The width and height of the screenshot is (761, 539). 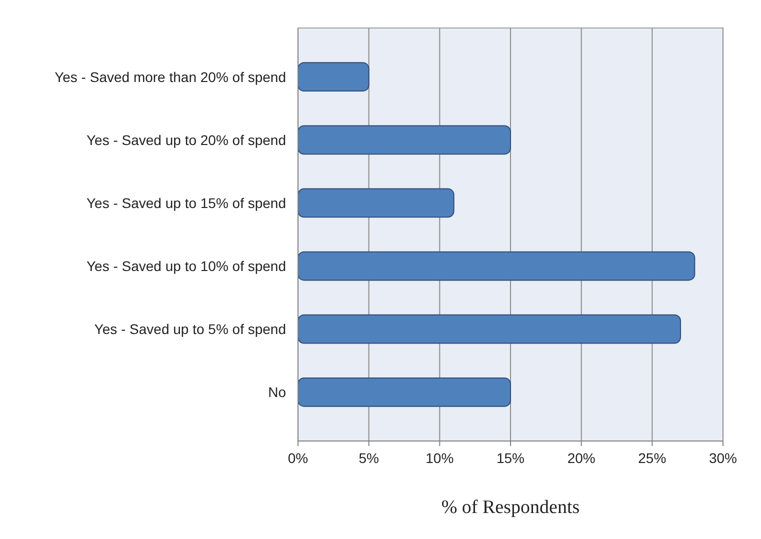 What do you see at coordinates (440, 458) in the screenshot?
I see `x-tick-label: 10%` at bounding box center [440, 458].